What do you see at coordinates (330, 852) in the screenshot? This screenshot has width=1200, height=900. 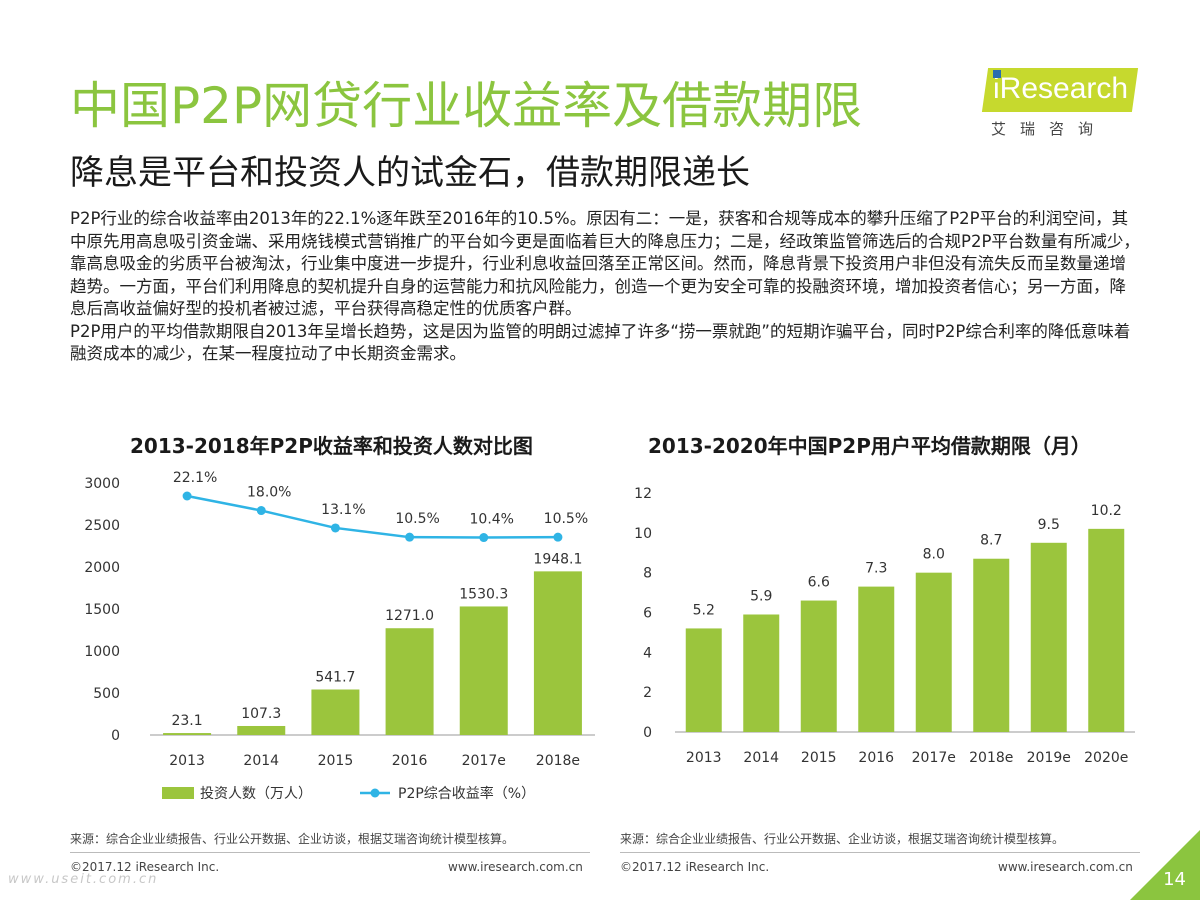 I see `footer-divider-left` at bounding box center [330, 852].